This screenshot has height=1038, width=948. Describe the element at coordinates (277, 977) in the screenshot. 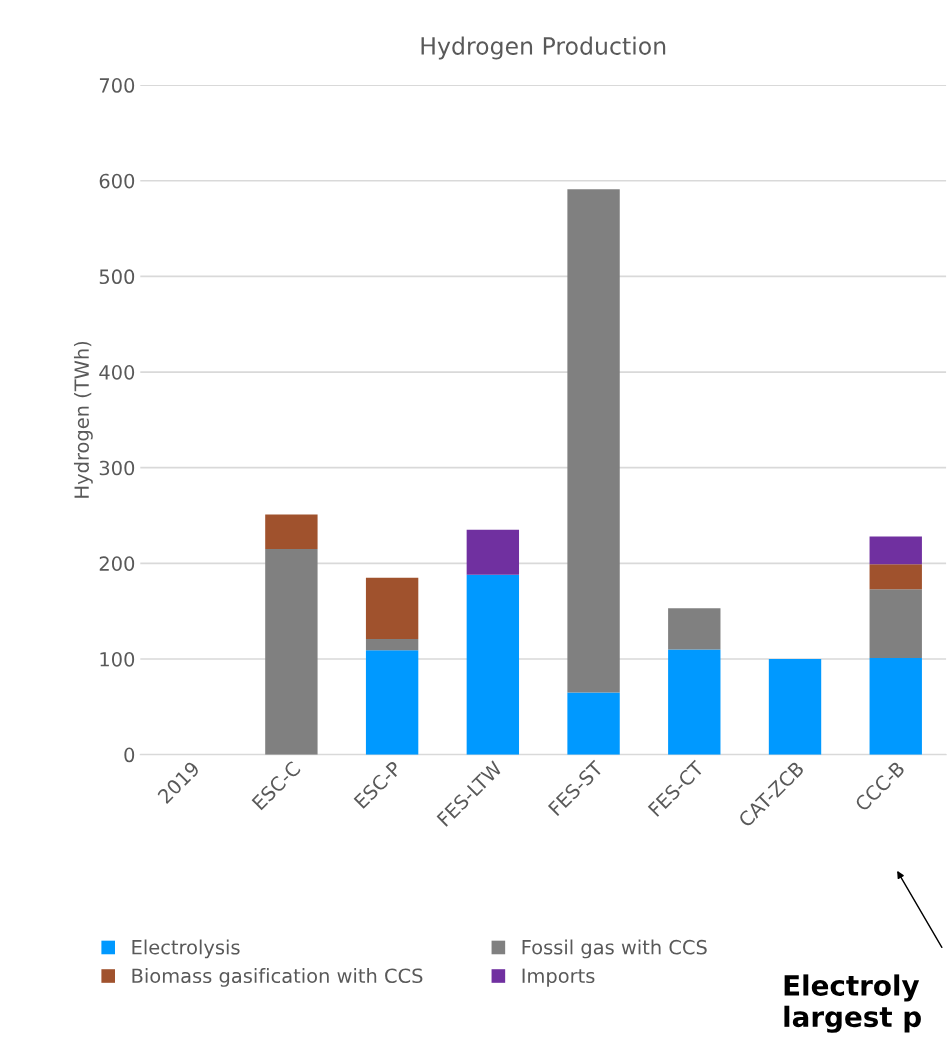

I see `legend-label: Biomass gasification with CCS` at that location.